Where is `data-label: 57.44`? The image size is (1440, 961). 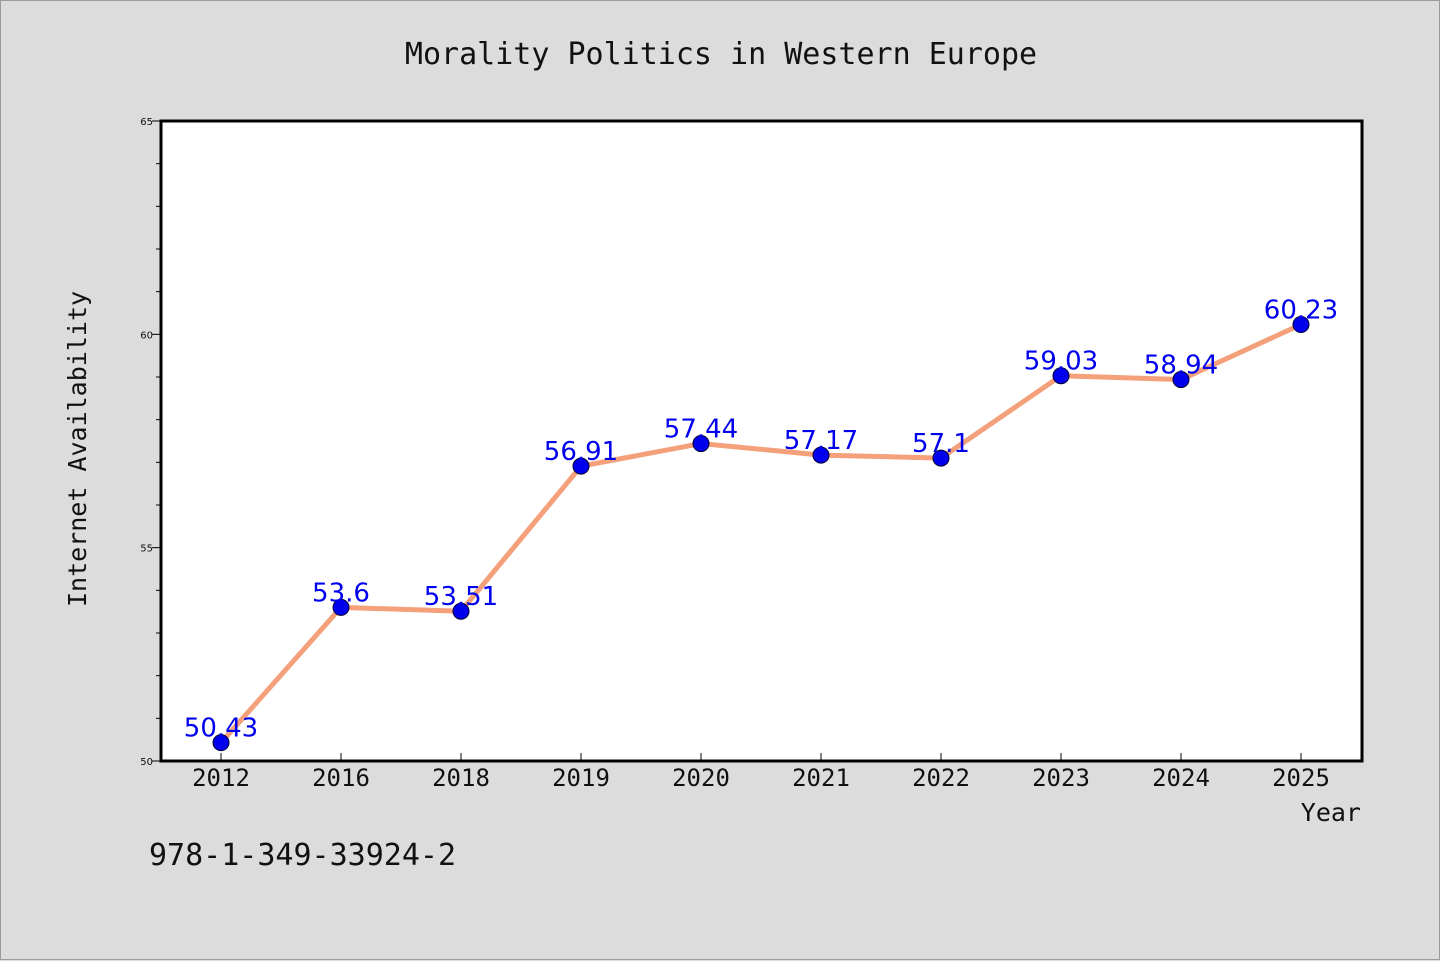
data-label: 57.44 is located at coordinates (701, 430).